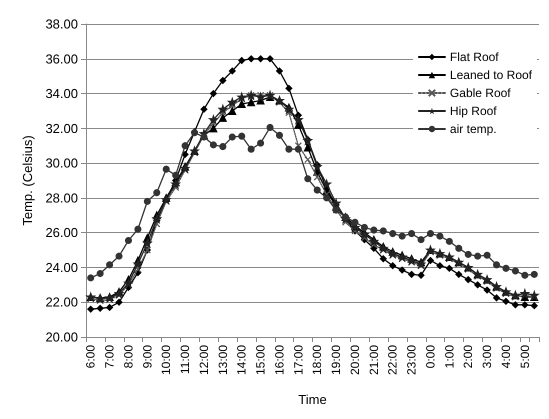 This screenshot has height=419, width=549. What do you see at coordinates (317, 360) in the screenshot?
I see `x-tick-label: 18:00` at bounding box center [317, 360].